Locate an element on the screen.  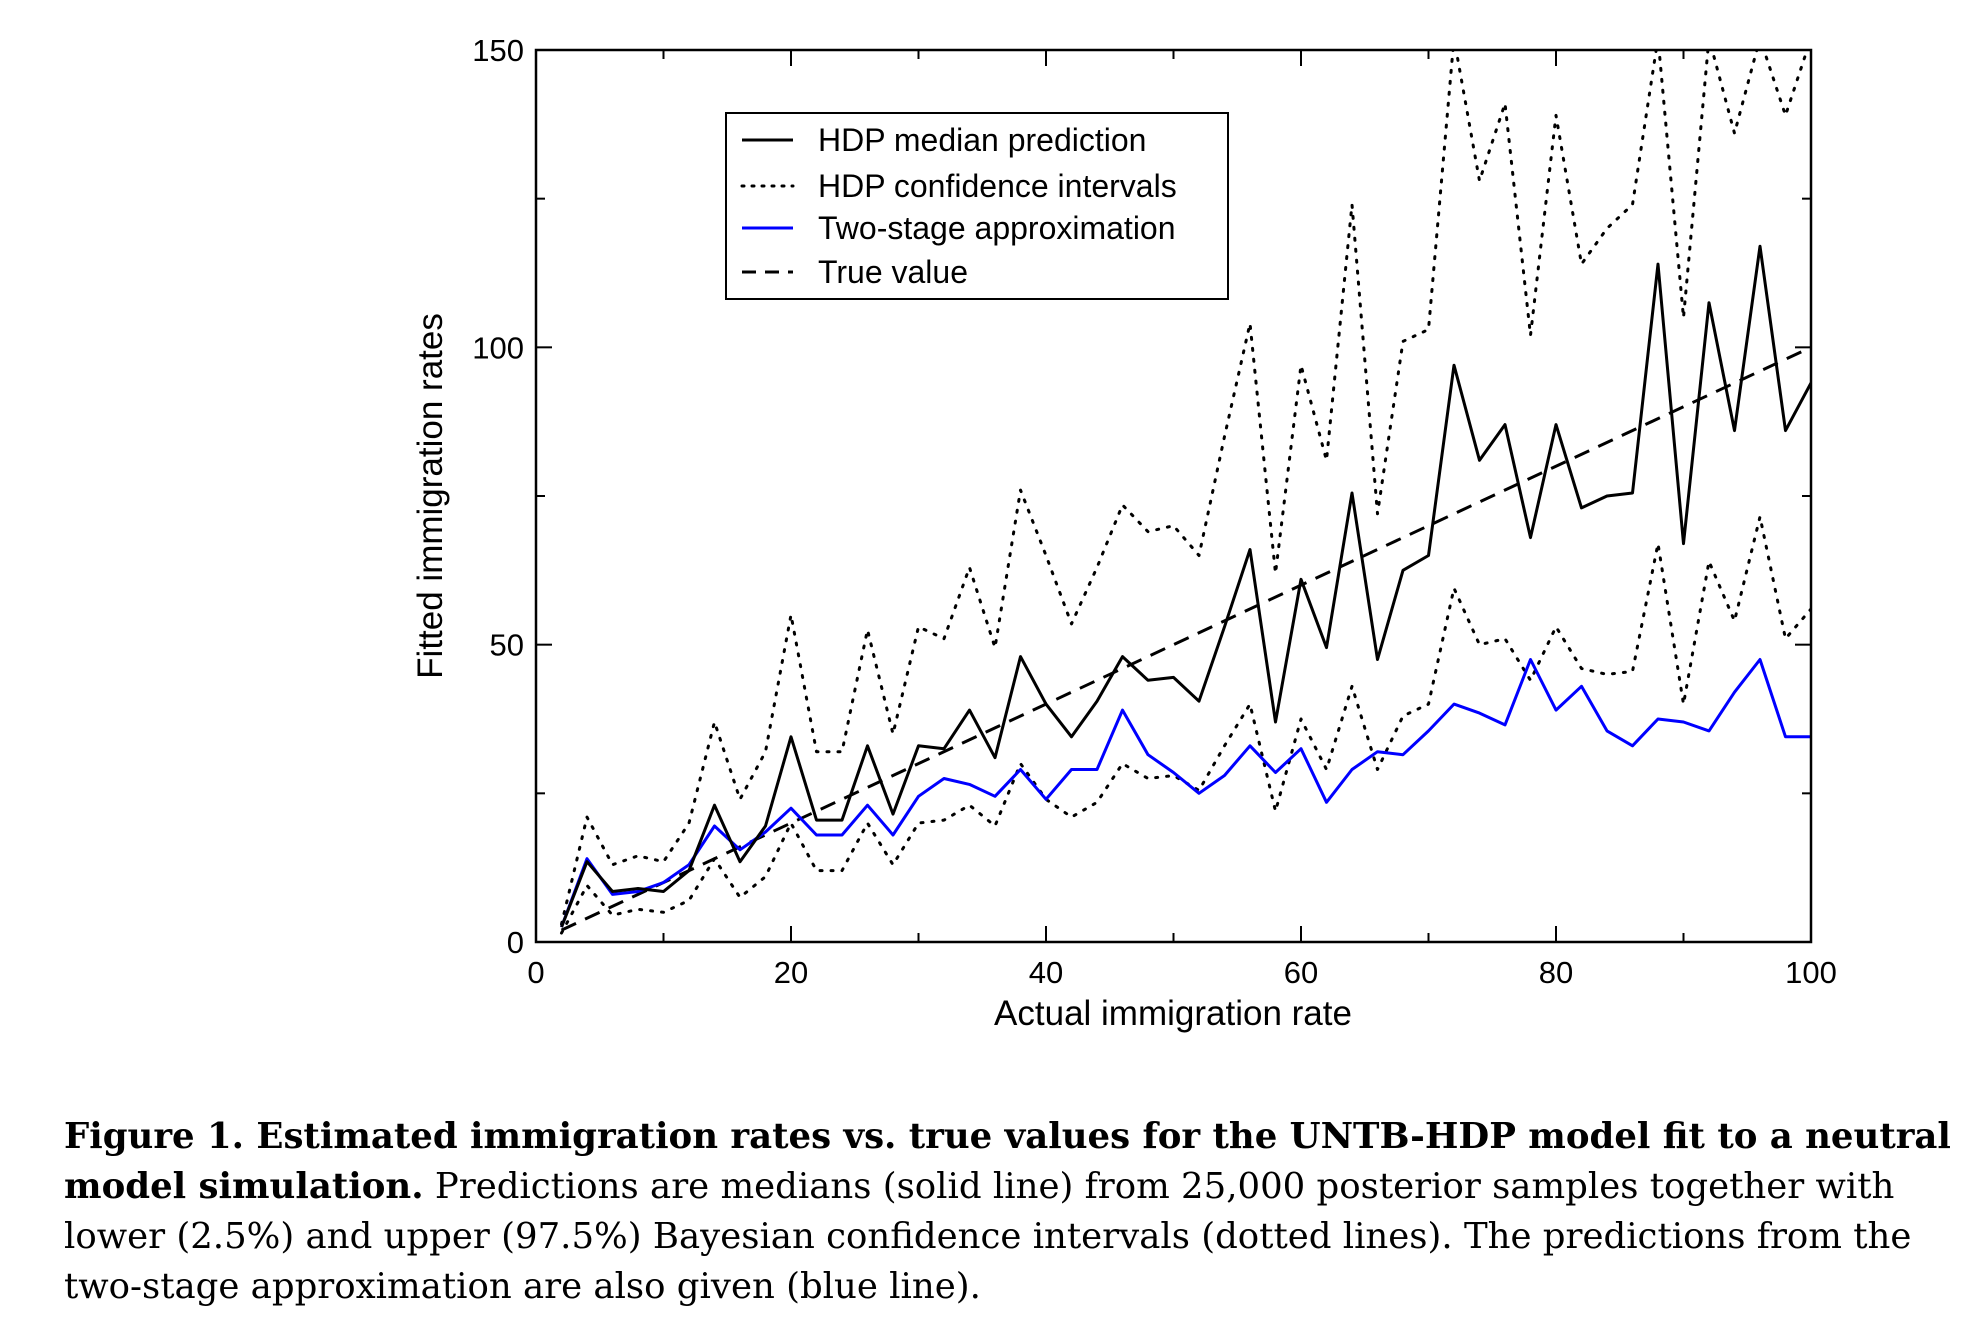
legend-label-median: HDP median prediction is located at coordinates (982, 140).